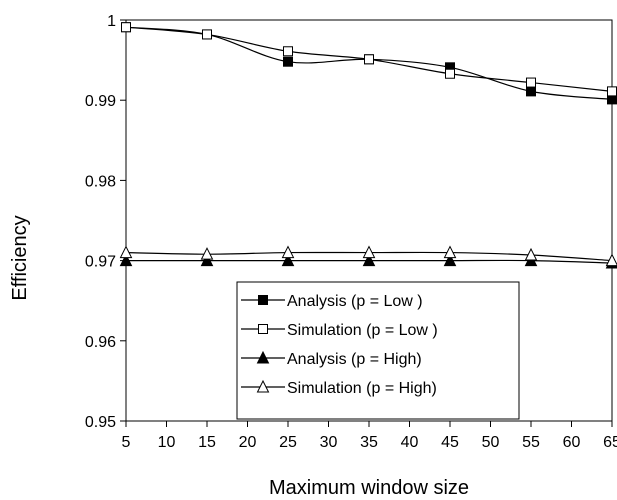  I want to click on y-tick-label: 1, so click(111, 21).